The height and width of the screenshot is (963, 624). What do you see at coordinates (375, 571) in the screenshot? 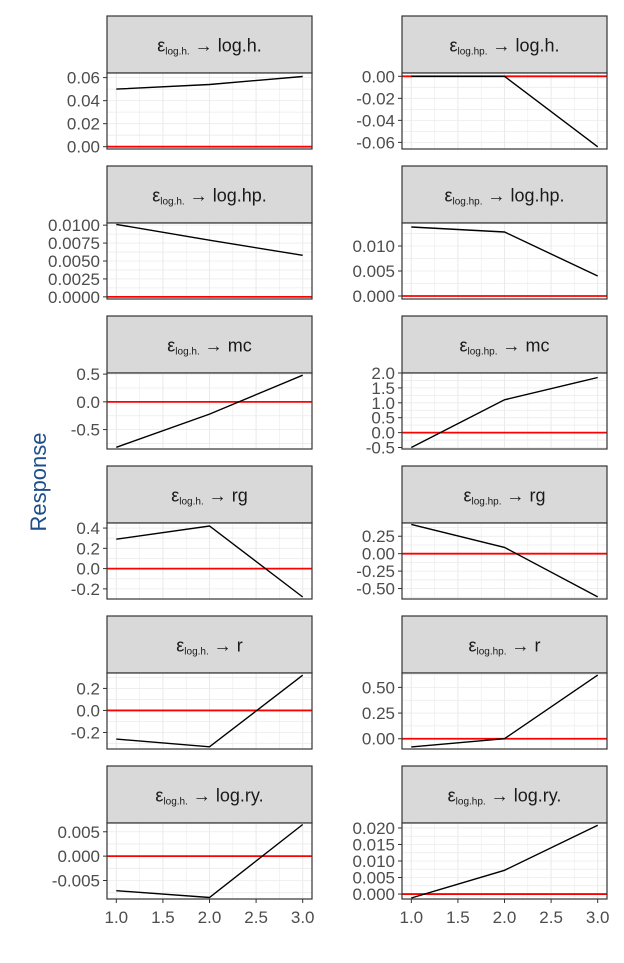
I see `y-tick-label: -0.25` at bounding box center [375, 571].